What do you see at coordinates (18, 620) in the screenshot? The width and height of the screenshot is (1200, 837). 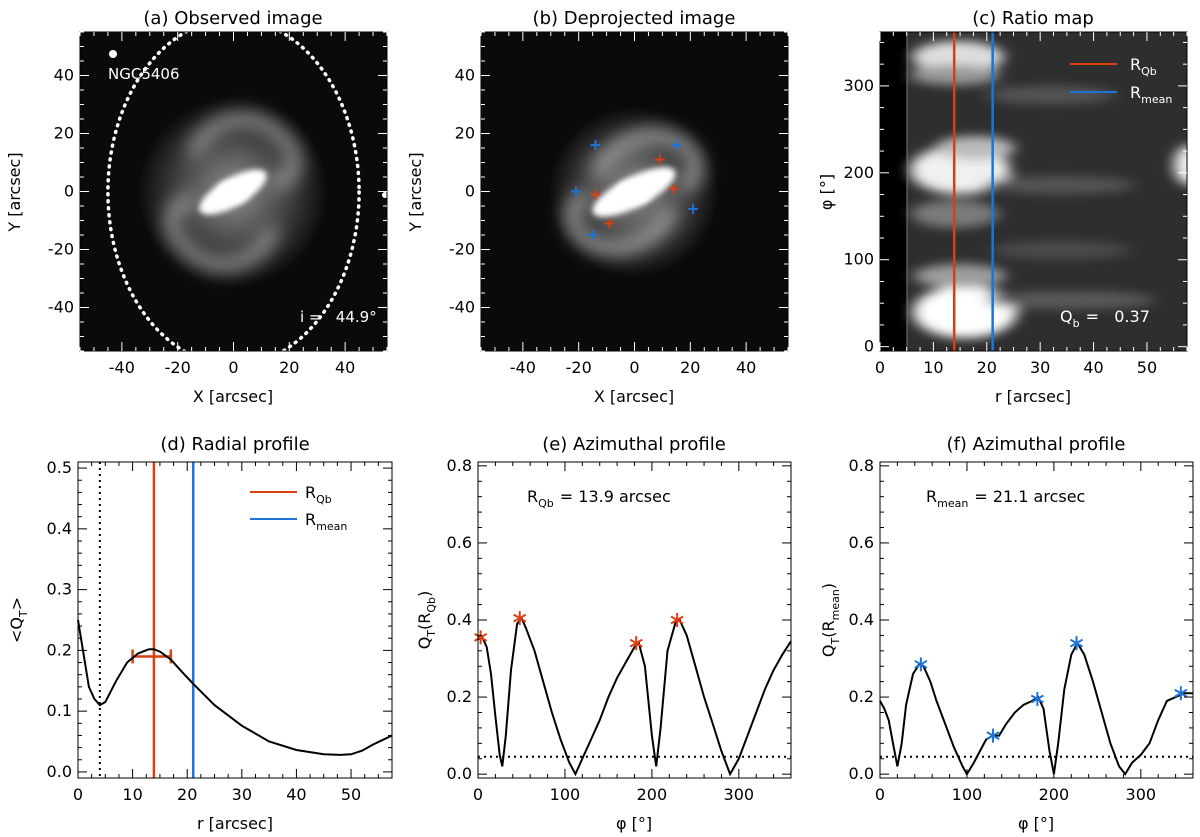 I see `panel-d-ylabel: <QT>` at bounding box center [18, 620].